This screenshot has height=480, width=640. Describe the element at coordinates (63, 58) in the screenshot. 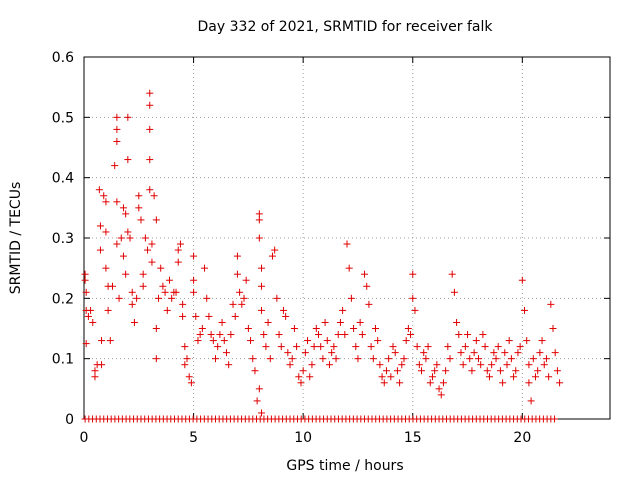

I see `y-tick-label: 0.6` at that location.